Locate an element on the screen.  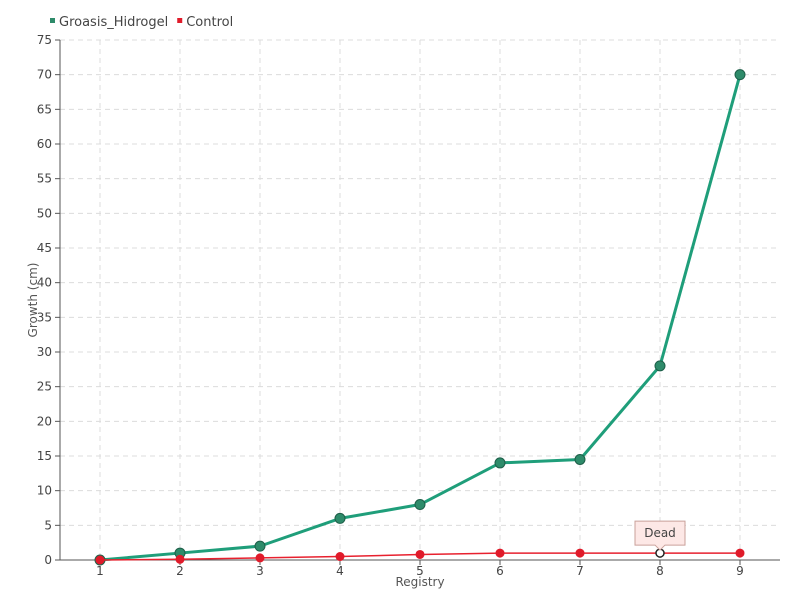
y-axis-ticks: 0 5 10 15 20 25 30 35 40 45 50 55 60 65 70 75 is located at coordinates (48, 300).